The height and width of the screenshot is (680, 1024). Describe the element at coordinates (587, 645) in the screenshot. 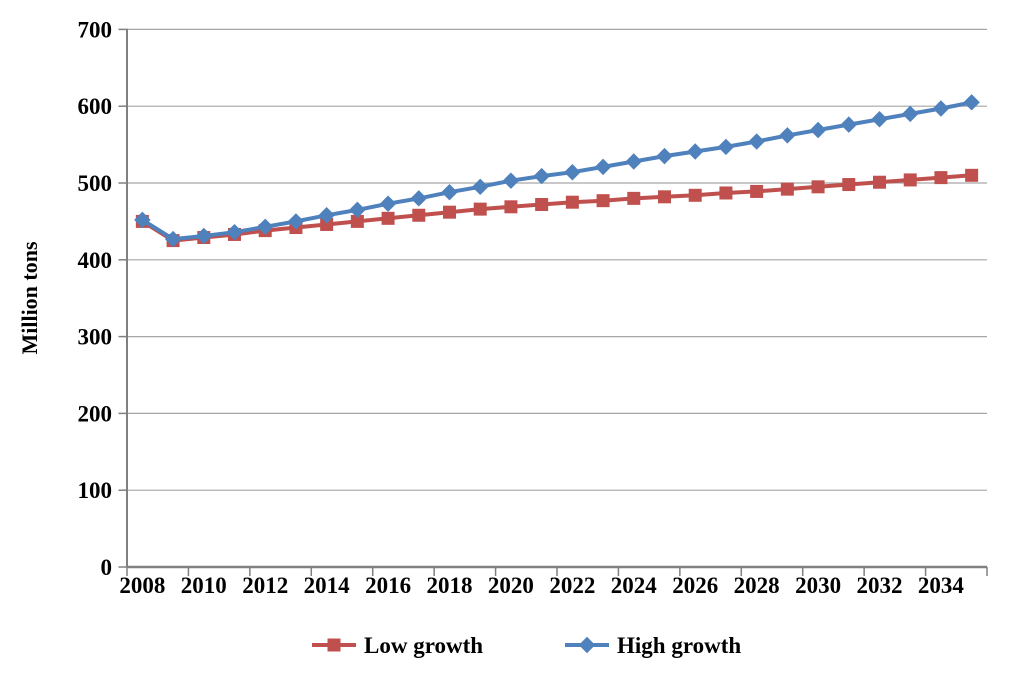

I see `legend-marker-diamond` at that location.